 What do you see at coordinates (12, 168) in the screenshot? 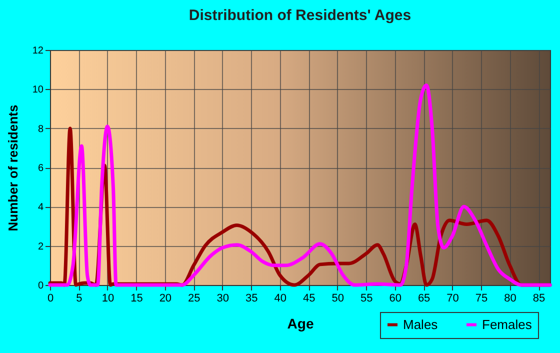
I see `y-axis-title: Number of residents` at bounding box center [12, 168].